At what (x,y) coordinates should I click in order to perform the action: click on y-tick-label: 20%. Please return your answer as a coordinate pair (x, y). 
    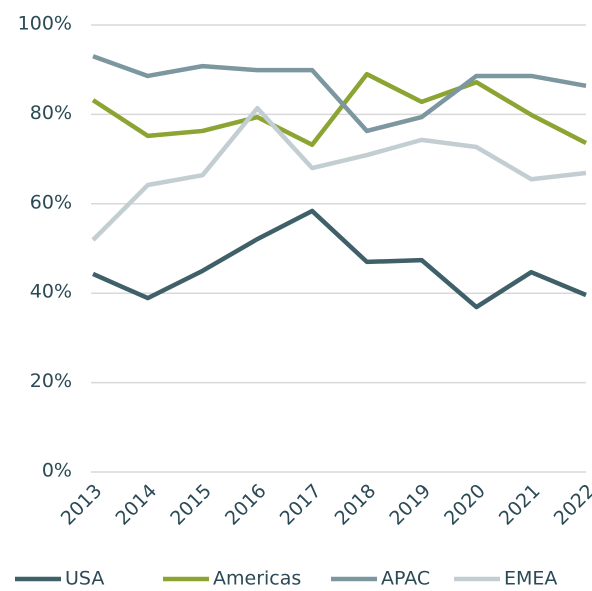
    Looking at the image, I should click on (51, 381).